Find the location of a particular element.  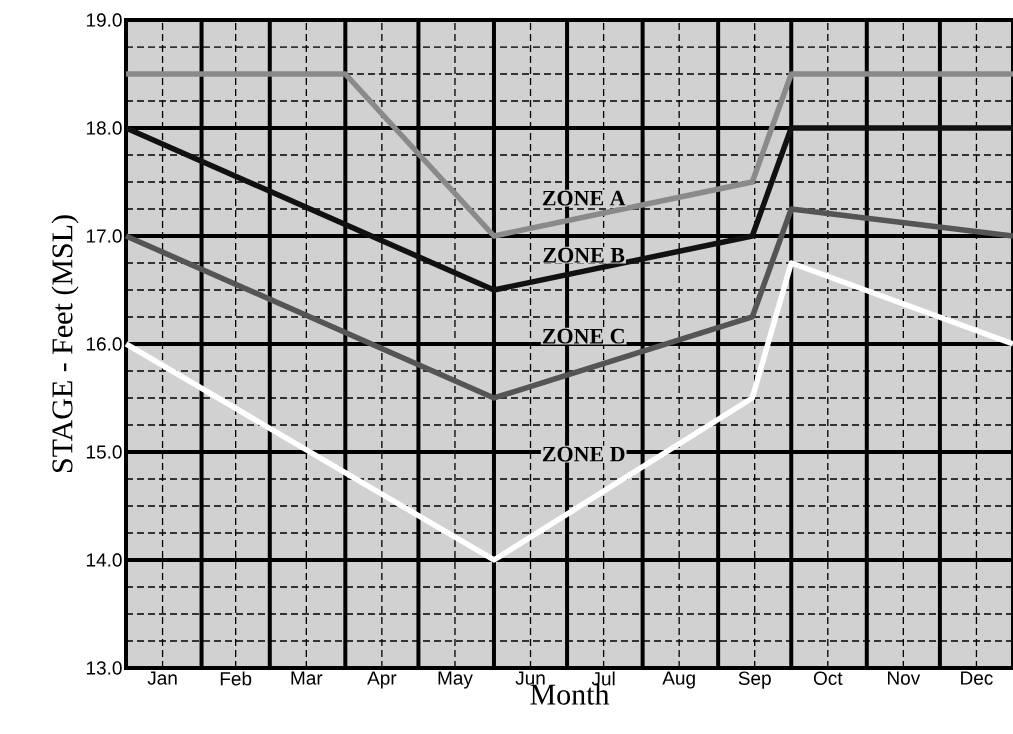

y-tick-label: 13.0 is located at coordinates (104, 668).